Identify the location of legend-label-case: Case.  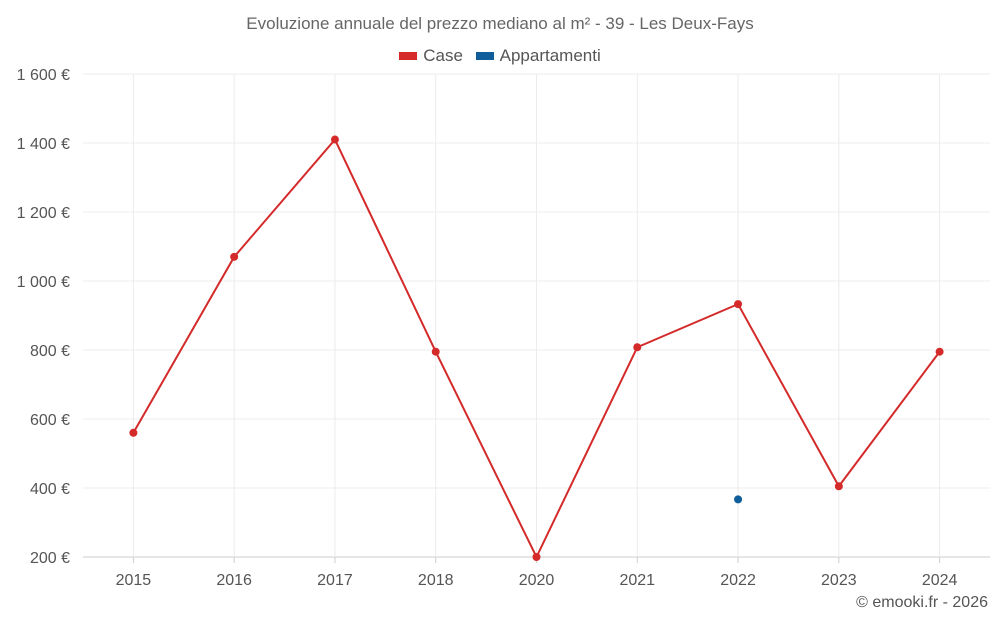
(443, 55).